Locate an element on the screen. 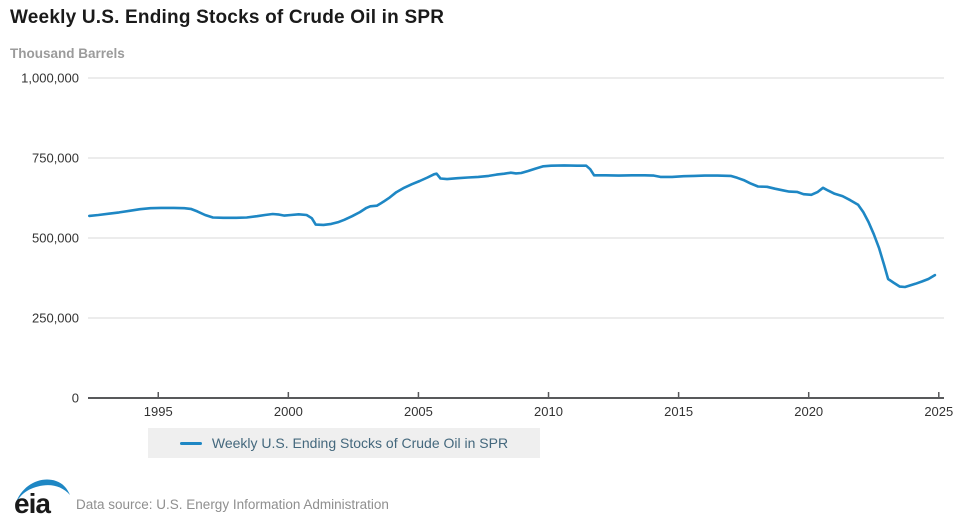 This screenshot has height=523, width=958. x-axis-tick-label: 2025 is located at coordinates (938, 411).